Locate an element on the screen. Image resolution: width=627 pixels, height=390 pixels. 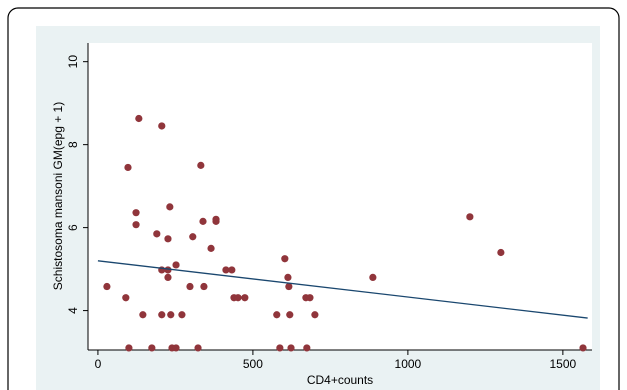
y-axis-title: Schistosoma mansoni GM(epg + 1) is located at coordinates (58, 196).